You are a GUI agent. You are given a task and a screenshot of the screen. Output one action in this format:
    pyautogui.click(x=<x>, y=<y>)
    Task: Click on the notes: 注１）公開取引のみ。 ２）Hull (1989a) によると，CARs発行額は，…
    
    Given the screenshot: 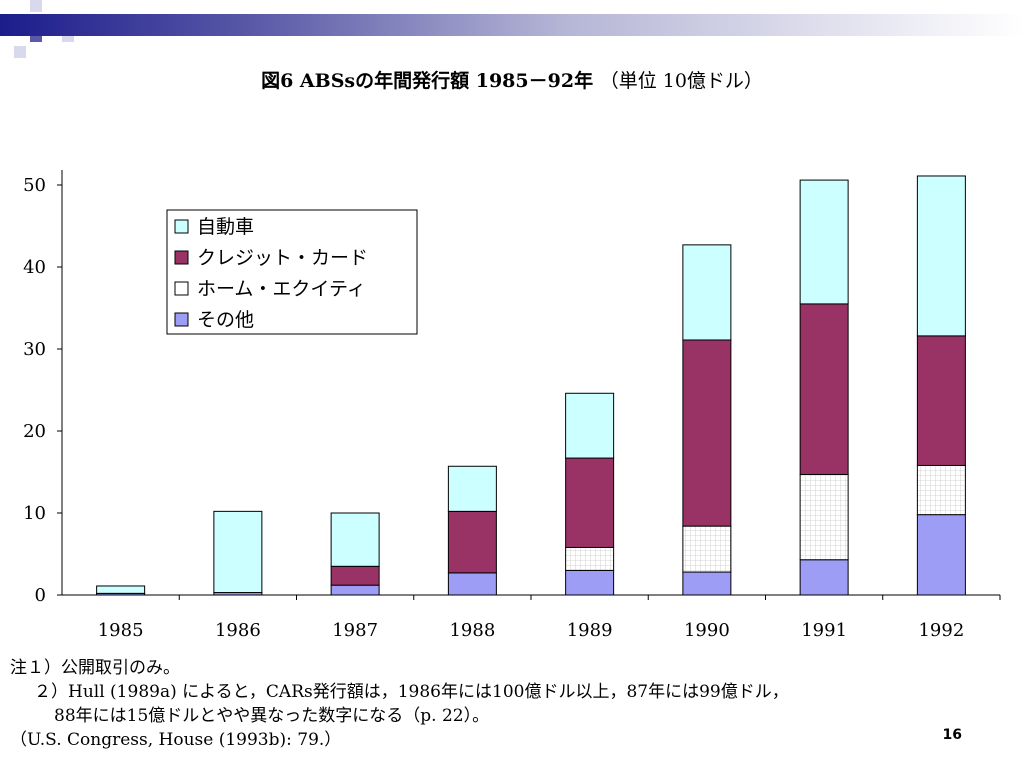 What is the action you would take?
    pyautogui.click(x=399, y=704)
    